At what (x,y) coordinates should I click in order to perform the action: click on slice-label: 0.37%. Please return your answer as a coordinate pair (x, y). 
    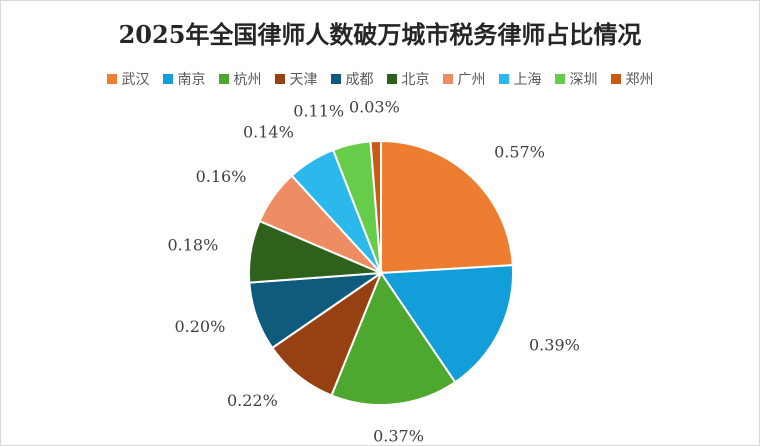
    Looking at the image, I should click on (398, 436).